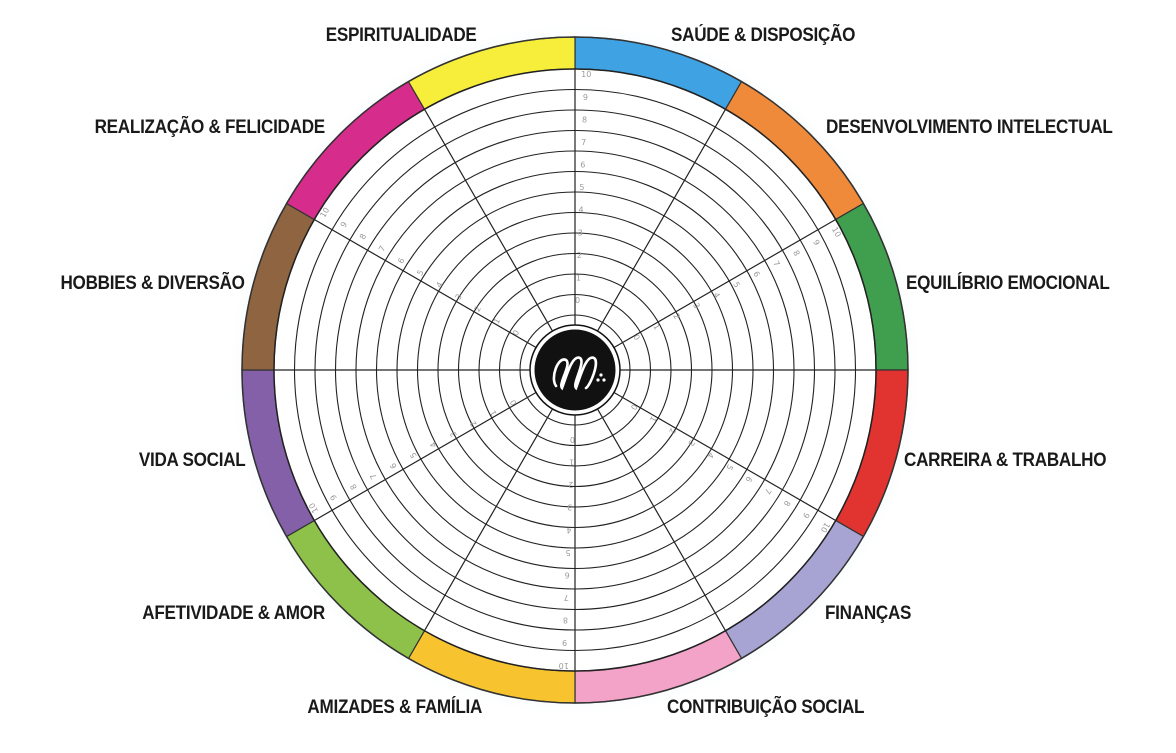  Describe the element at coordinates (394, 707) in the screenshot. I see `label-amizades: AMIZADES & FAMÍLIA` at that location.